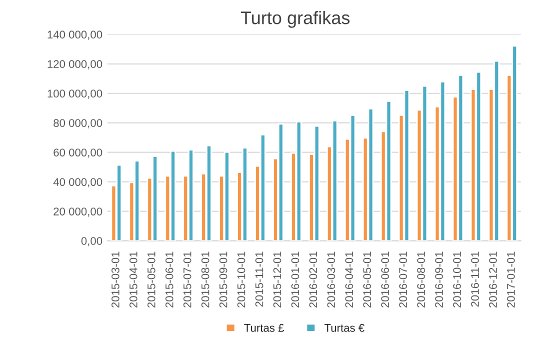  Describe the element at coordinates (264, 328) in the screenshot. I see `legend-label: Turtas £` at that location.